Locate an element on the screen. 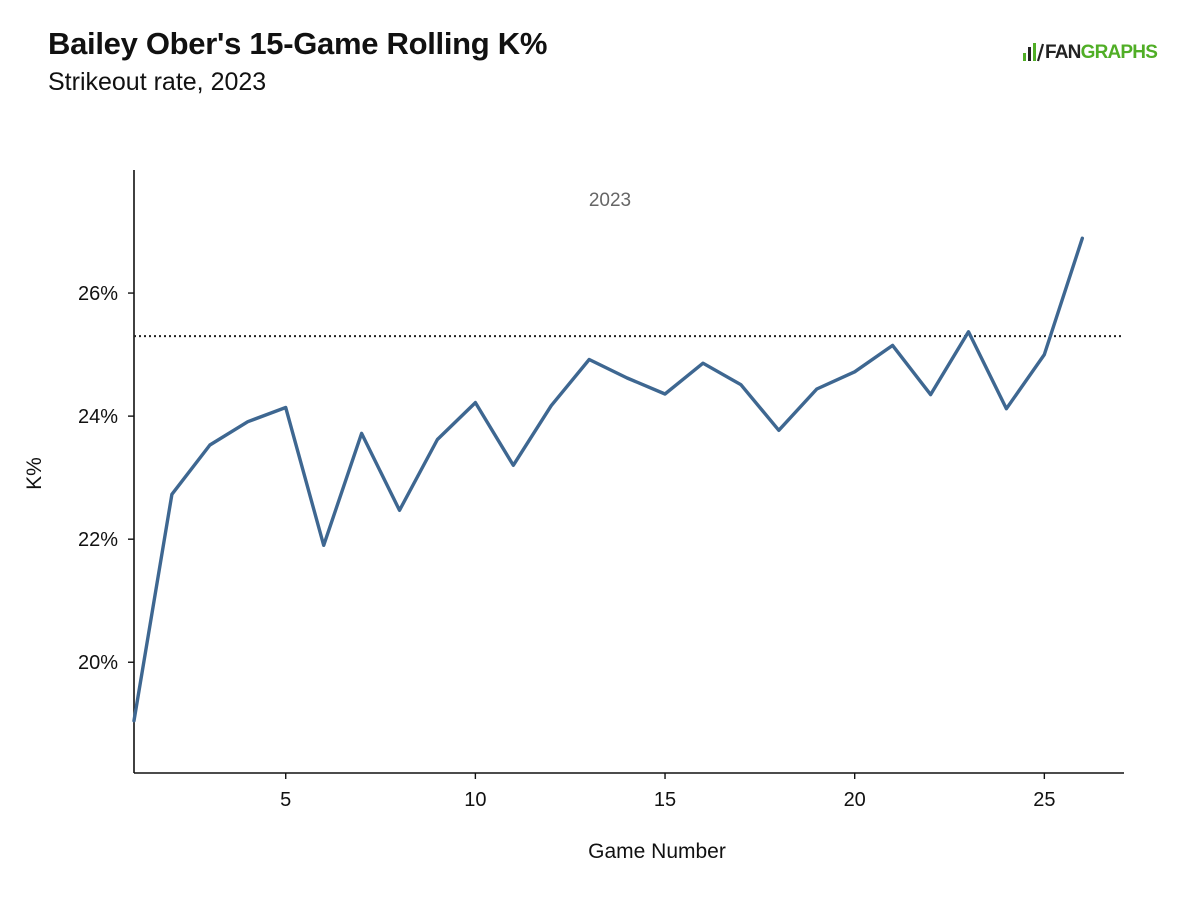 The width and height of the screenshot is (1200, 900). panel-label: 2023 is located at coordinates (610, 200).